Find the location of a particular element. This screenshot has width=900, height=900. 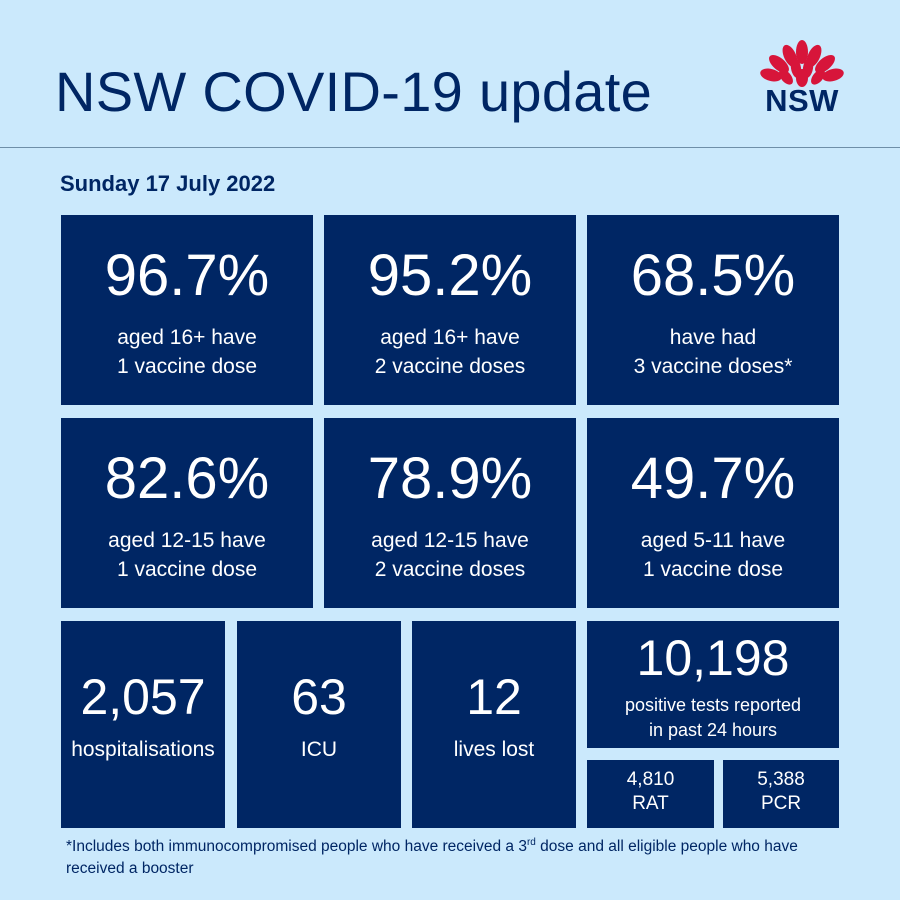

hospitalisations-label: hospitalisations is located at coordinates (143, 749).